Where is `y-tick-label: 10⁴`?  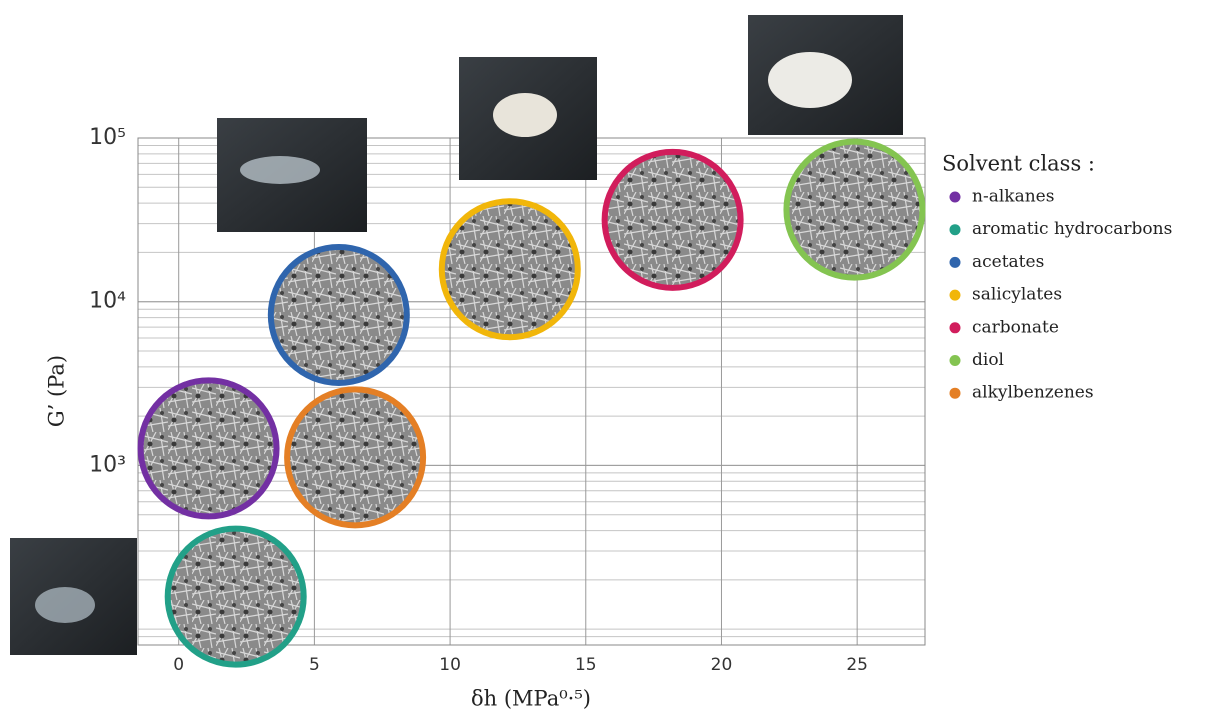 y-tick-label: 10⁴ is located at coordinates (107, 301).